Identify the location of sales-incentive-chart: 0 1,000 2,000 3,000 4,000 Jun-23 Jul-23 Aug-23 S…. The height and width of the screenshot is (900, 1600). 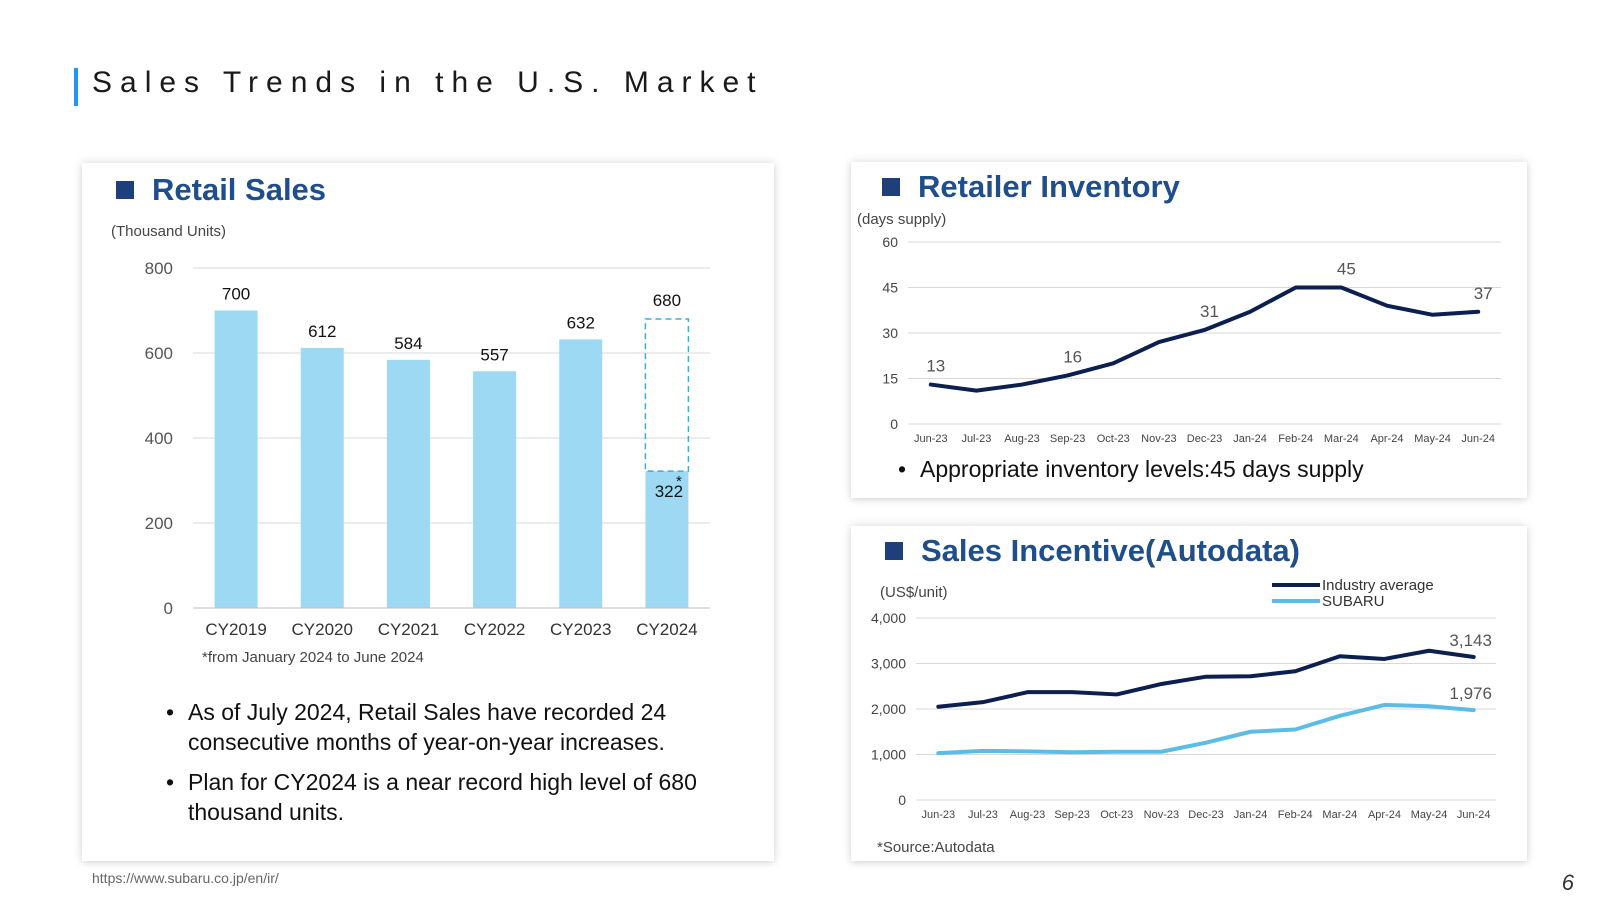
(1183, 715).